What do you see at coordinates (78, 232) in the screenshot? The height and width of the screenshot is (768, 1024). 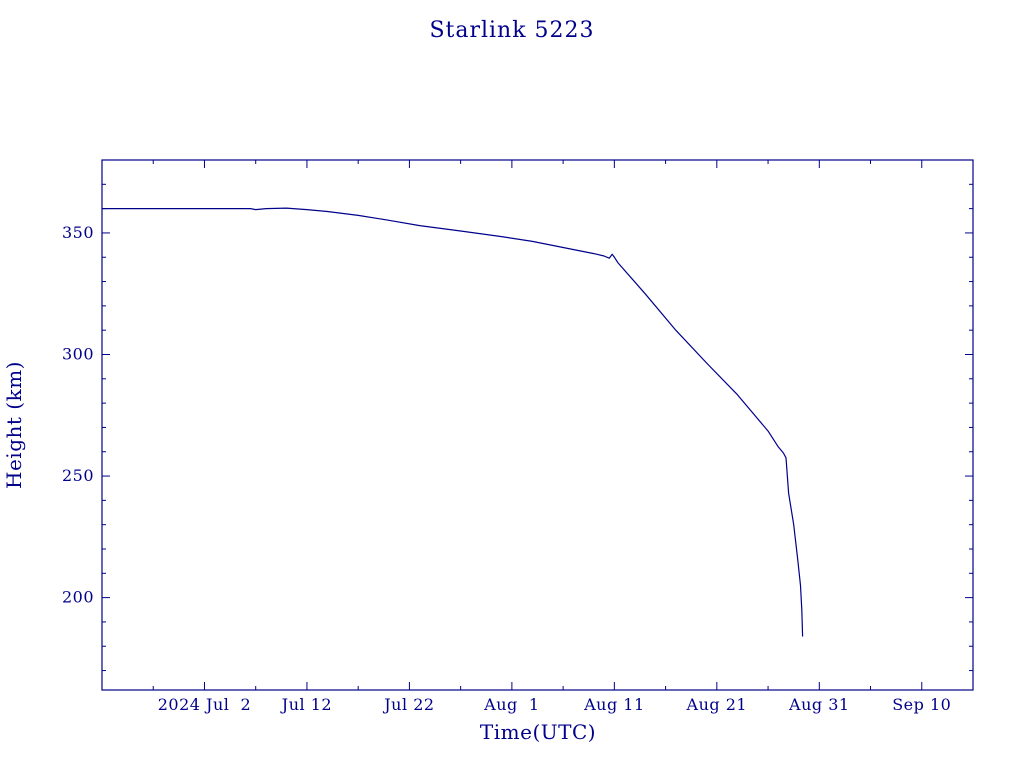 I see `y-tick-label: 350` at bounding box center [78, 232].